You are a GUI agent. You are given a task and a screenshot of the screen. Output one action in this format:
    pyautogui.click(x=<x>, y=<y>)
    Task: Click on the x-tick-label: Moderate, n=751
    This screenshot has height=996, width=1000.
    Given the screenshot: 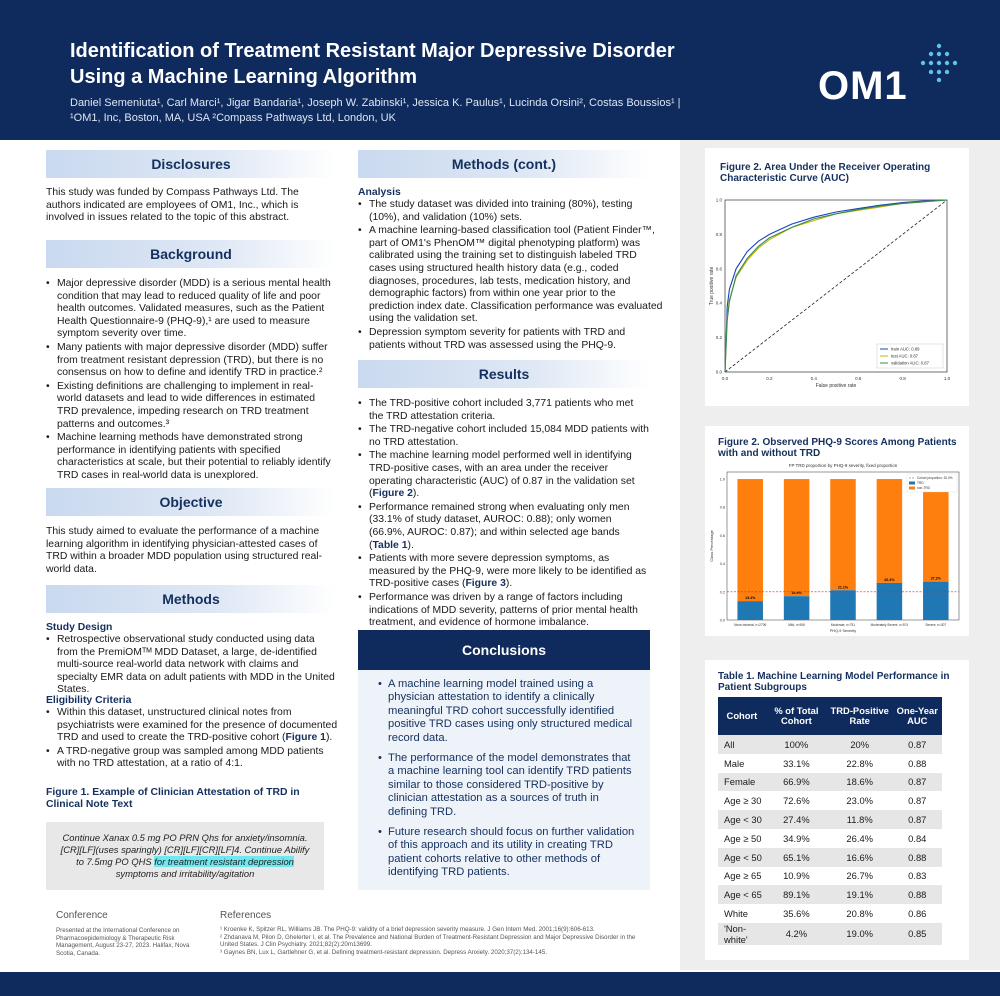 What is the action you would take?
    pyautogui.click(x=843, y=625)
    